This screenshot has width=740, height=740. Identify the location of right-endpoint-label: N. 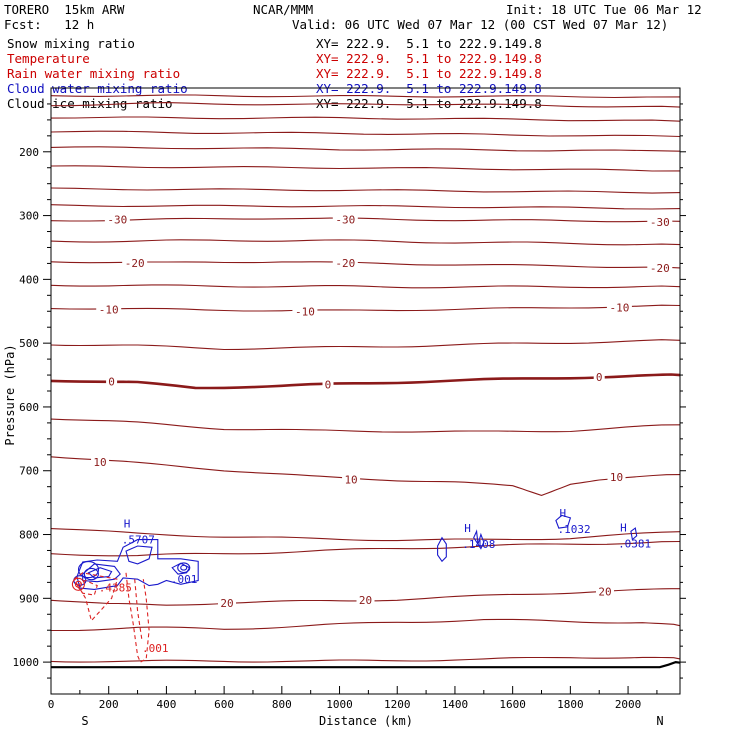
(659, 721).